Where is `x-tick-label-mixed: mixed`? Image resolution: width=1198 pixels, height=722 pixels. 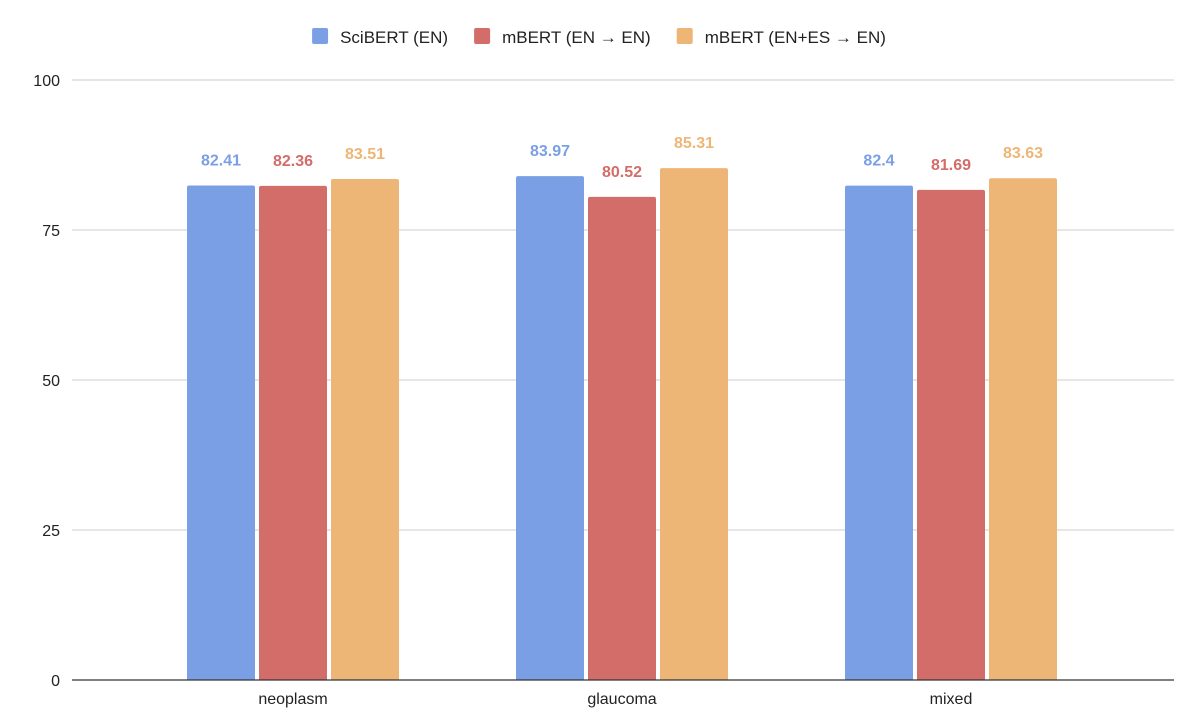
x-tick-label-mixed: mixed is located at coordinates (951, 699).